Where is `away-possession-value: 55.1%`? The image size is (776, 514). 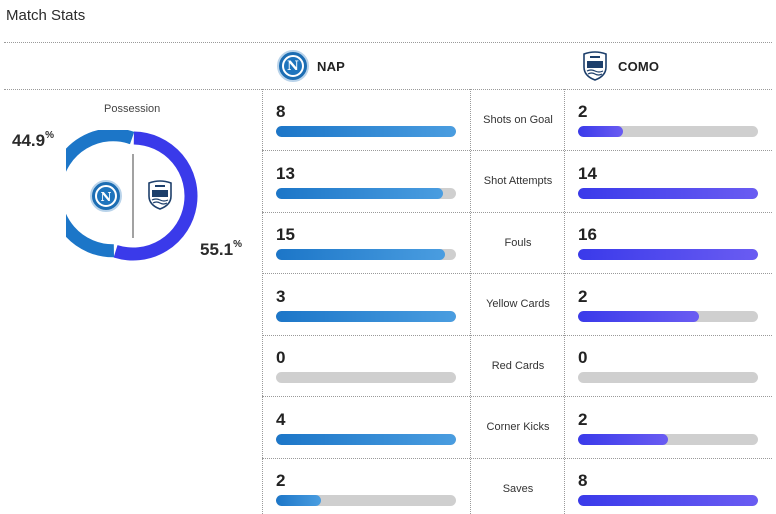 away-possession-value: 55.1% is located at coordinates (221, 249).